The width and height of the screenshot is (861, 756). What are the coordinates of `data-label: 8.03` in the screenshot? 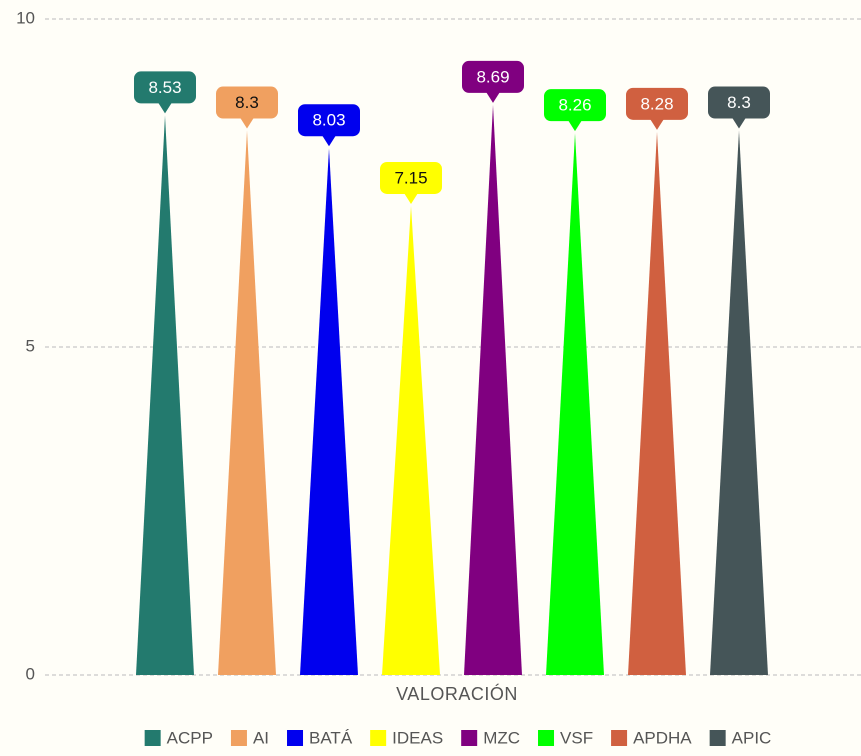 It's located at (328, 120).